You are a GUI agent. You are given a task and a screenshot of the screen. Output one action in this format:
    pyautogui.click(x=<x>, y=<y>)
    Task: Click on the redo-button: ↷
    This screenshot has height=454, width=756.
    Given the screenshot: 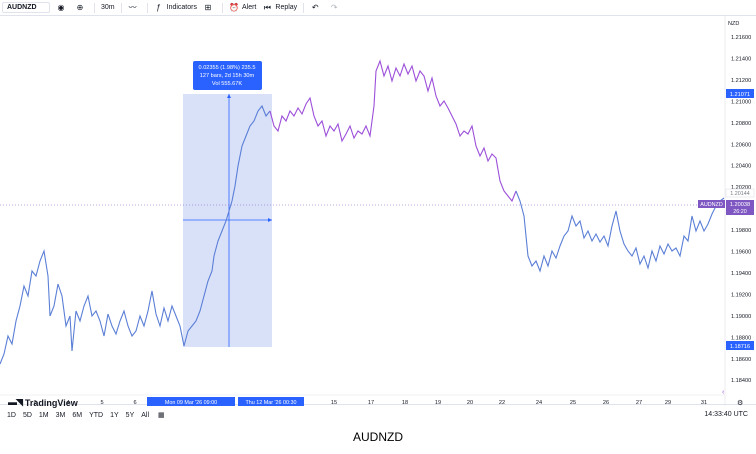 What is the action you would take?
    pyautogui.click(x=335, y=7)
    